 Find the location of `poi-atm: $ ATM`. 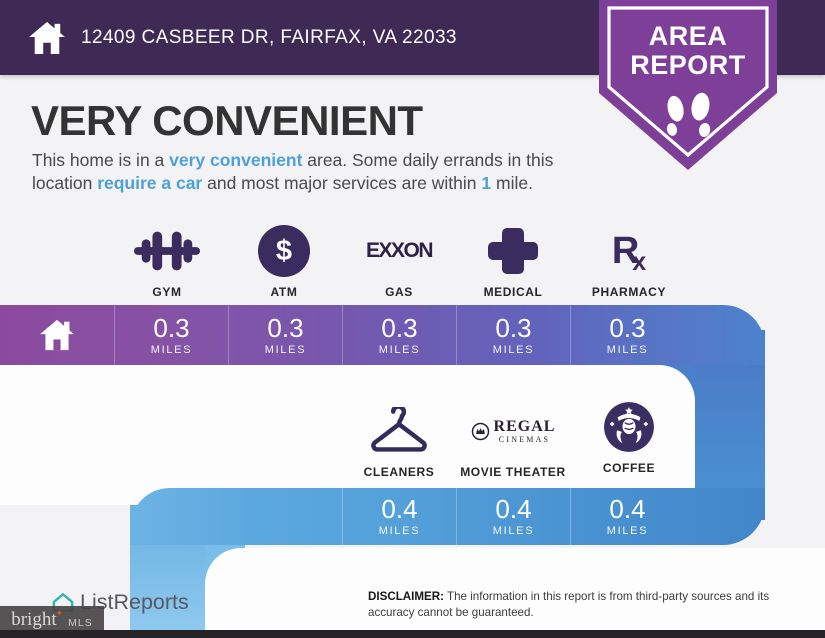

poi-atm: $ ATM is located at coordinates (284, 260).